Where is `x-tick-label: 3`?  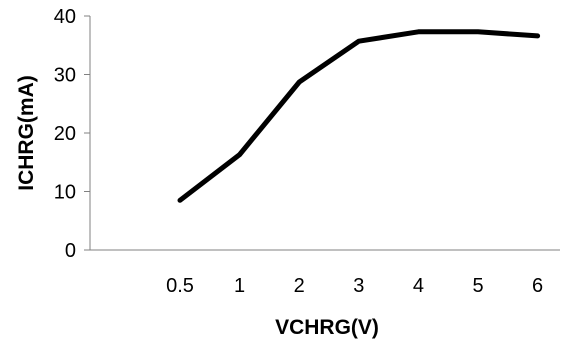
x-tick-label: 3 is located at coordinates (358, 286).